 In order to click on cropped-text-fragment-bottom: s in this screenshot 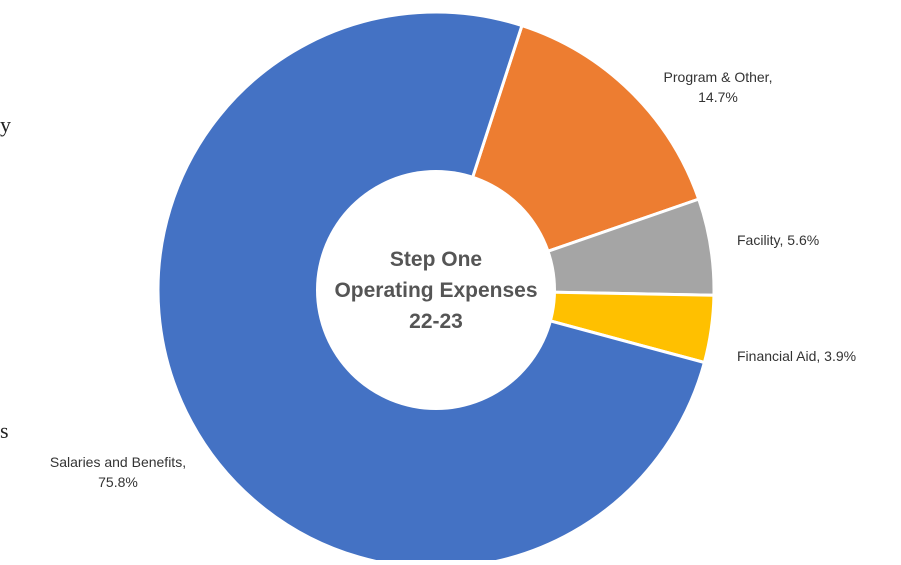, I will do `click(4, 430)`.